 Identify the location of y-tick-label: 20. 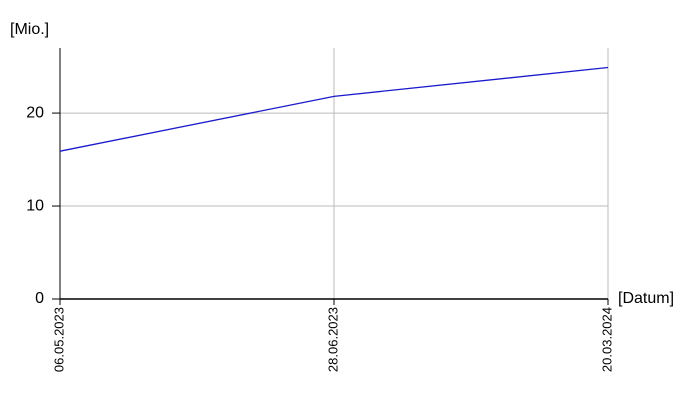
(35, 112).